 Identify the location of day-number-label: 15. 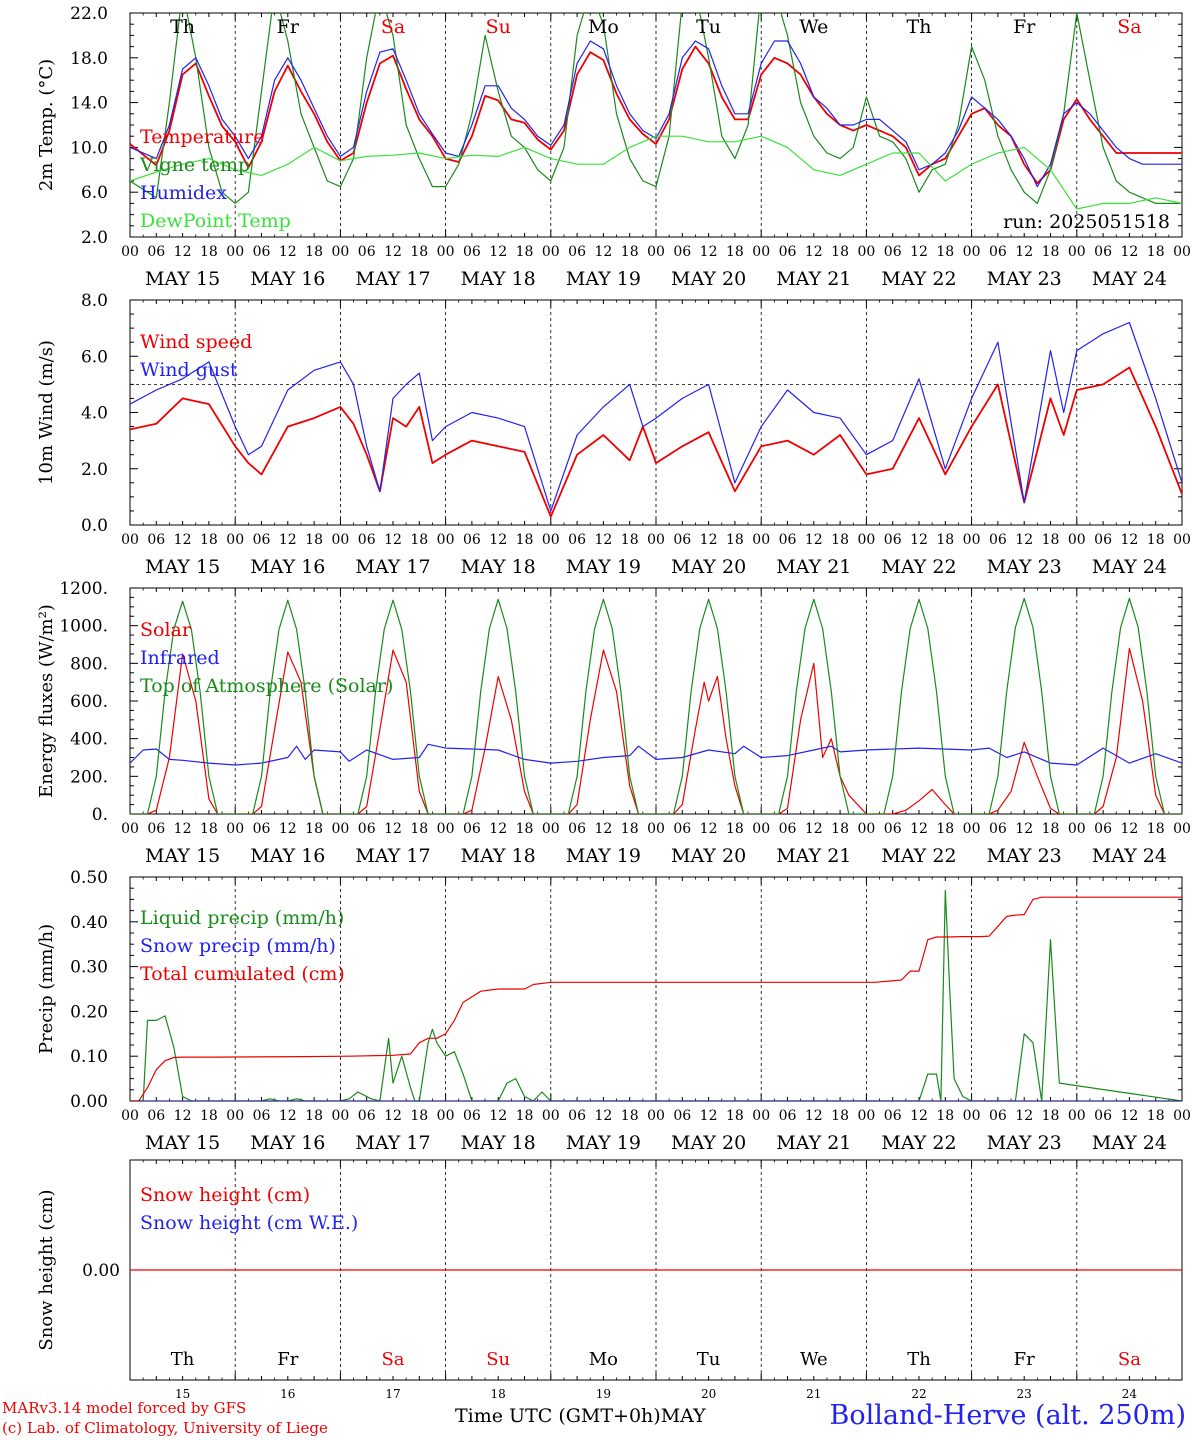
(182, 1394).